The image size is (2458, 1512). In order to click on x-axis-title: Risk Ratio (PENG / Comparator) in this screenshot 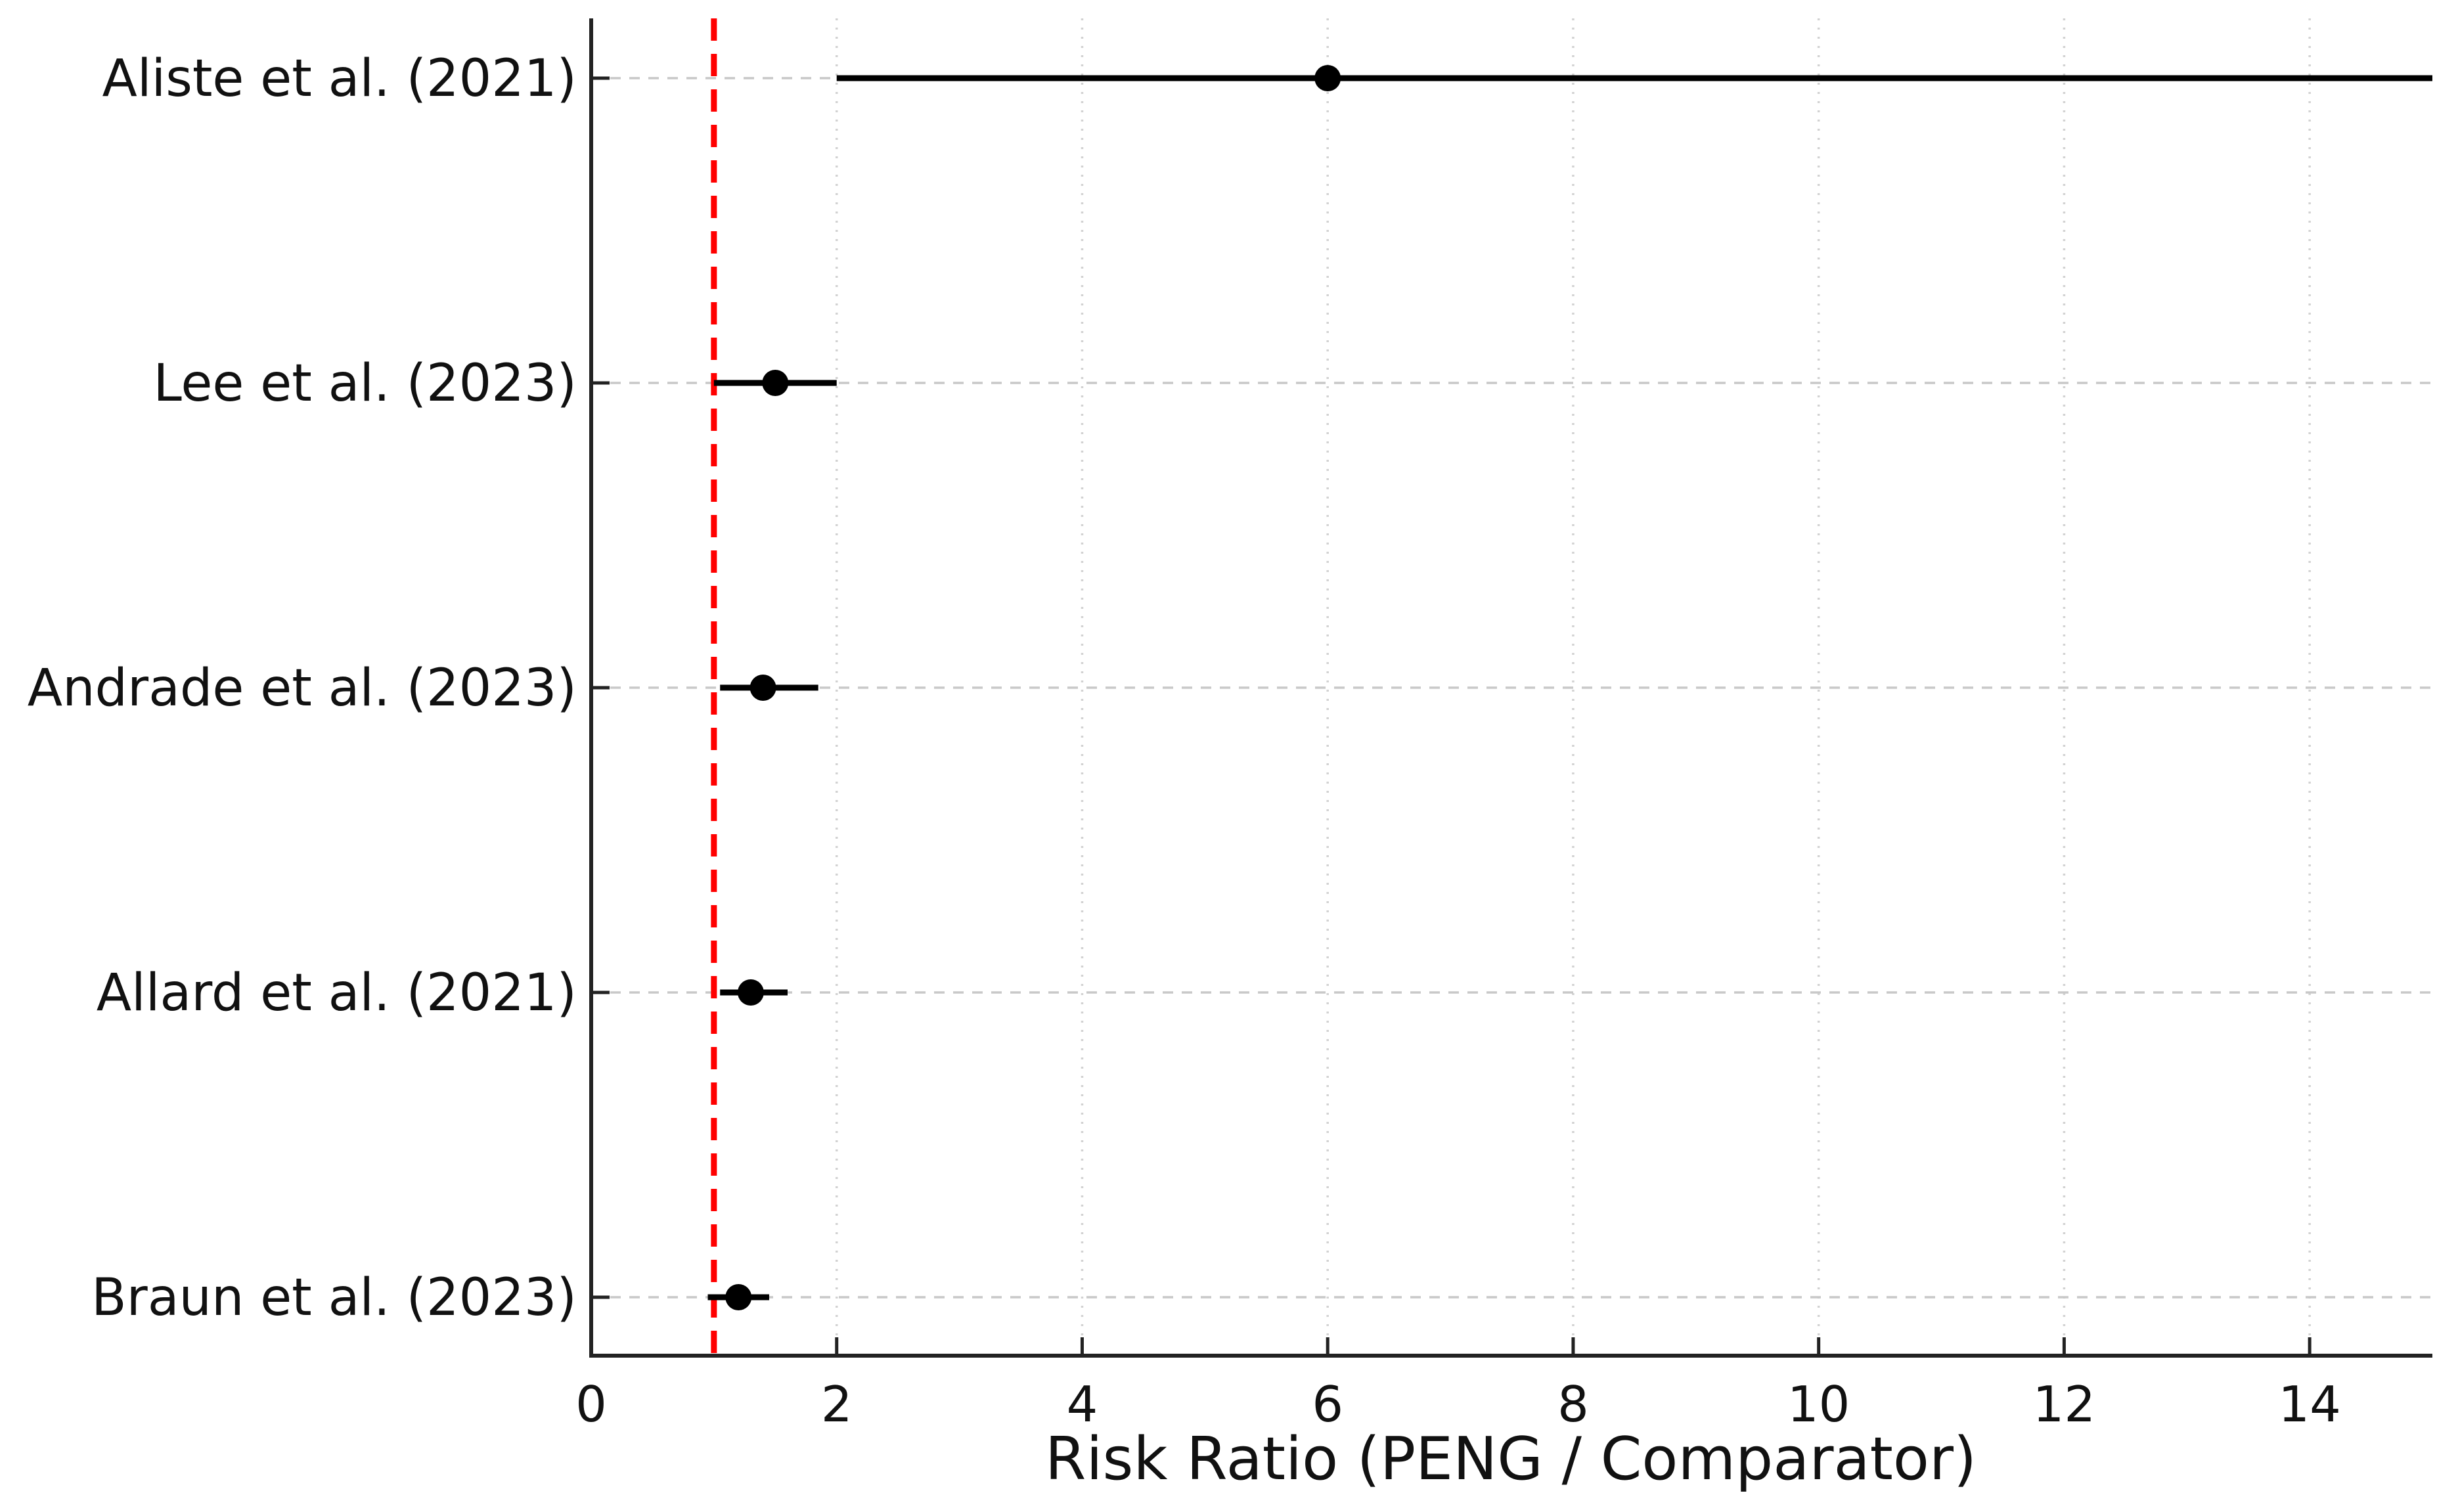, I will do `click(1511, 1459)`.